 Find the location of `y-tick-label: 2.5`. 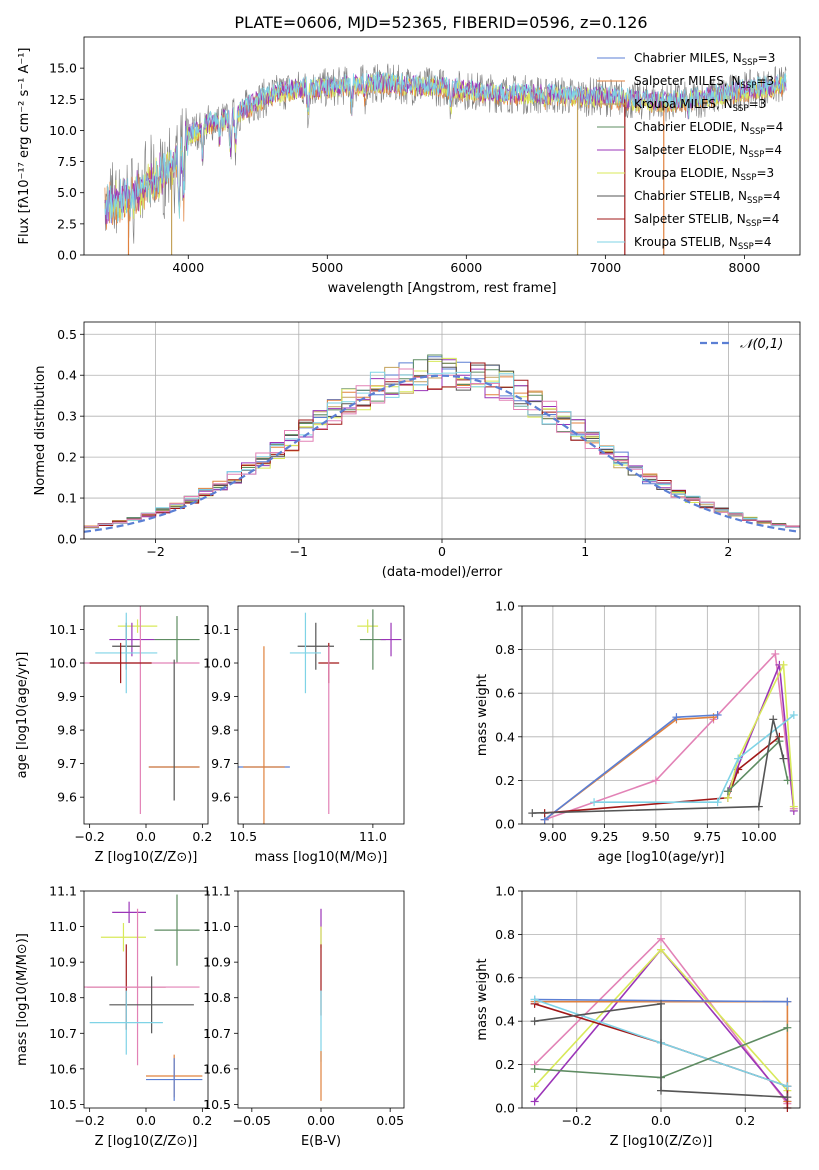

y-tick-label: 2.5 is located at coordinates (67, 223).